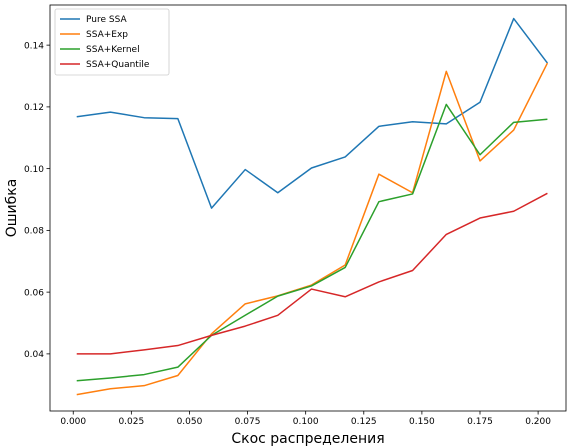  I want to click on legend: Pure SSA SSA+Exp SSA+Kernel SSA+Quantile, so click(112, 42).